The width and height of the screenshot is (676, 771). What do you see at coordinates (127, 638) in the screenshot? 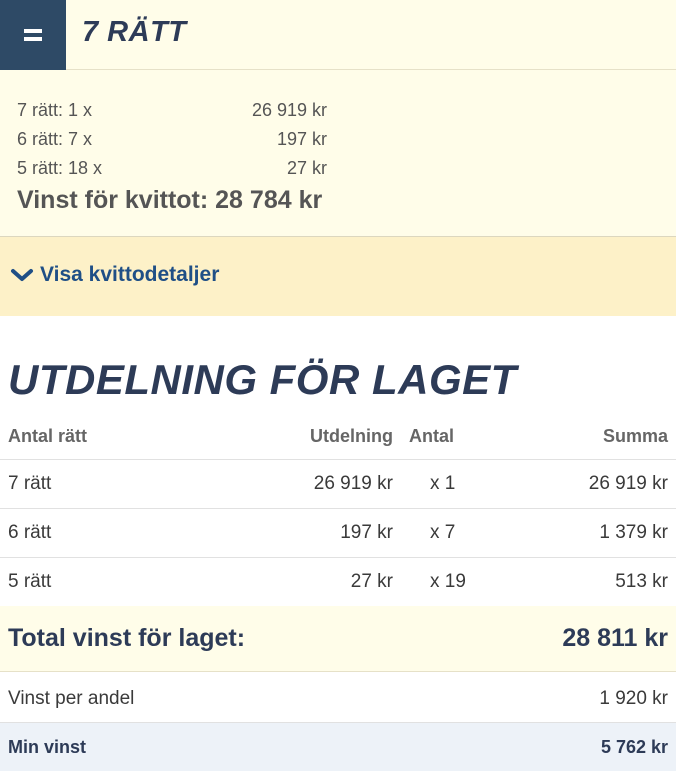
I see `team-total-label: Total vinst för laget:` at bounding box center [127, 638].